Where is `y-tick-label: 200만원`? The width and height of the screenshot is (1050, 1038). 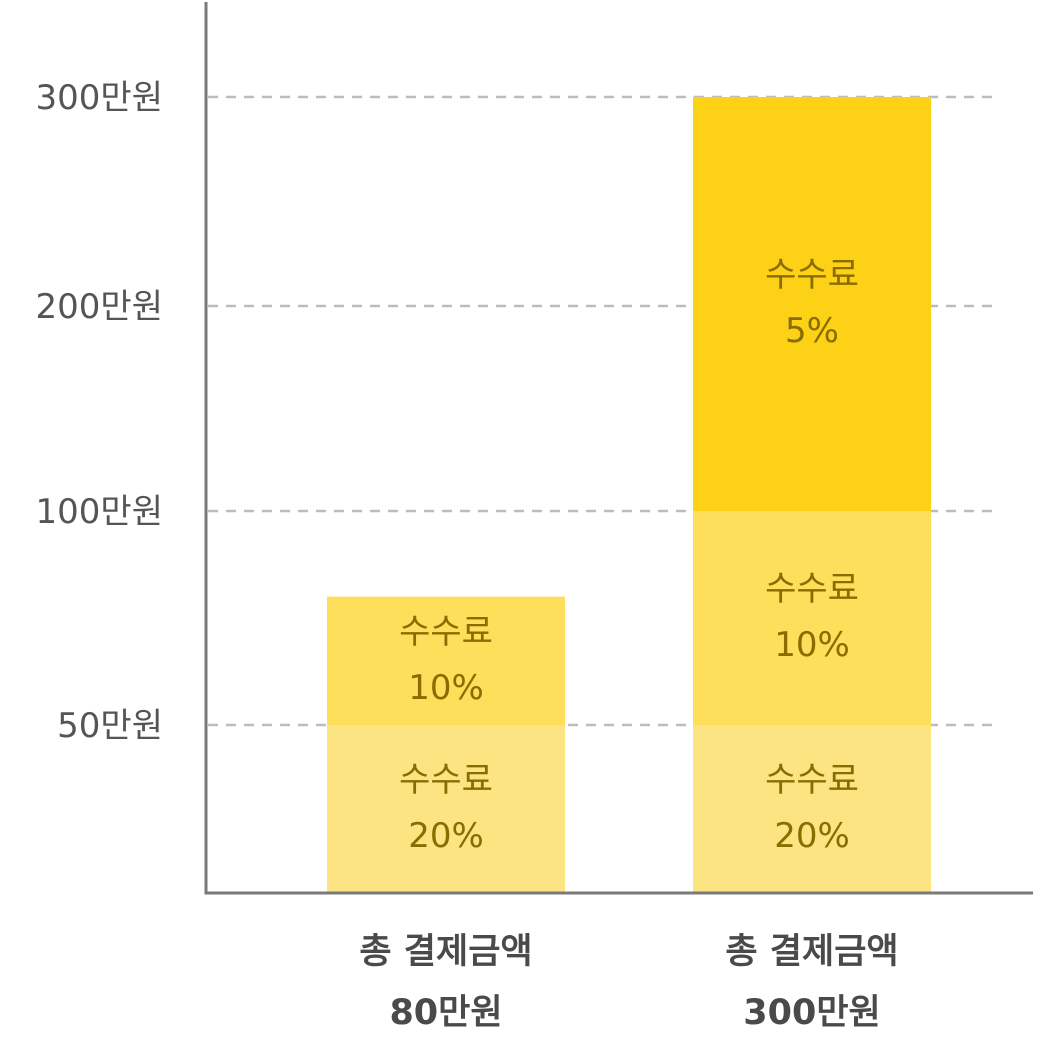 y-tick-label: 200만원 is located at coordinates (99, 307).